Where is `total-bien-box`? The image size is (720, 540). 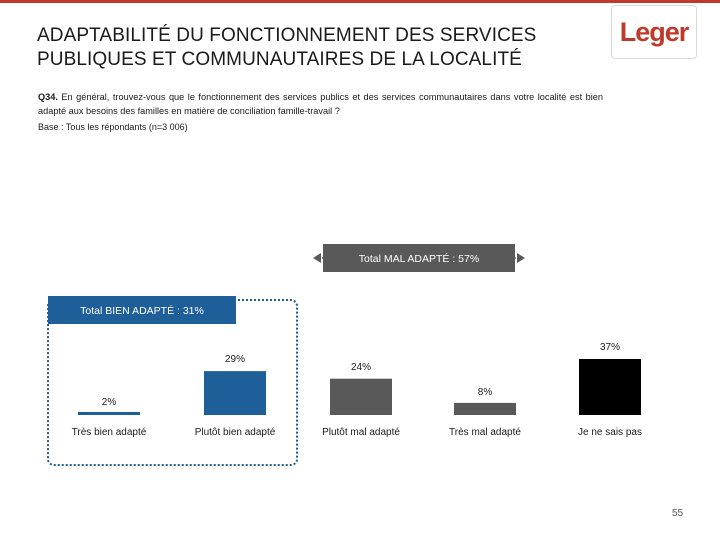 total-bien-box is located at coordinates (142, 310).